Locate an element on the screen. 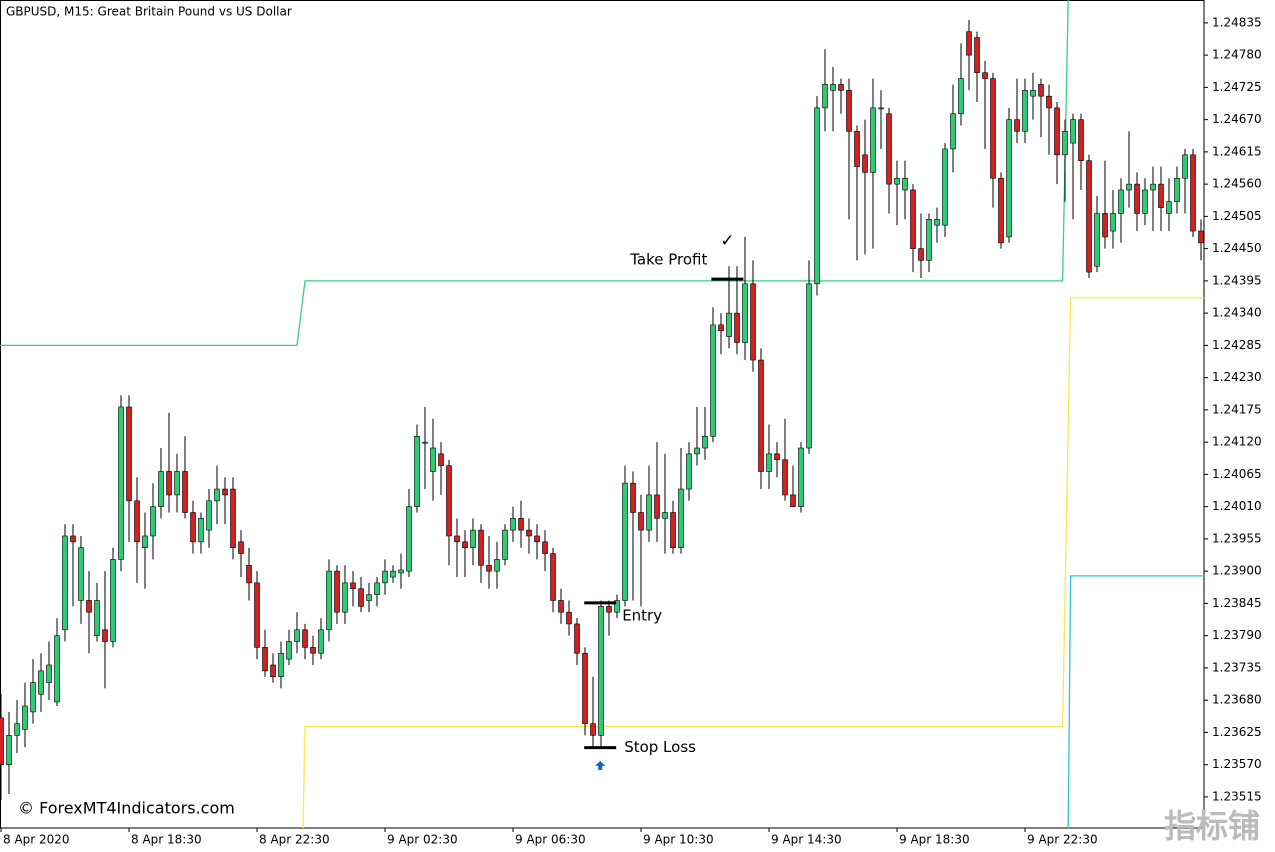 The image size is (1275, 852). y-tick-label: 1.24010 is located at coordinates (1237, 506).